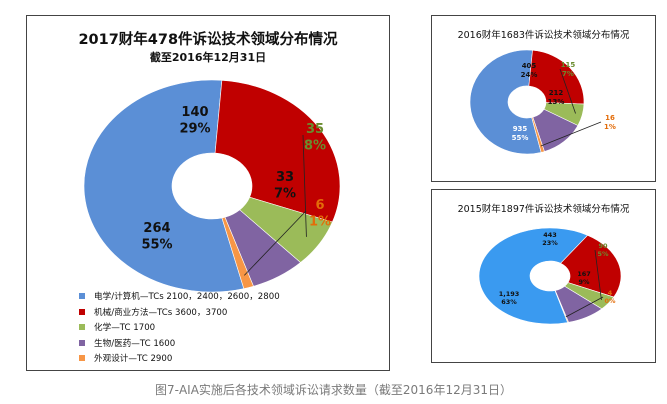 Image resolution: width=667 pixels, height=404 pixels. I want to click on legend-label-electrical: 电学/计算机—TCs 2100，2400，2600，2800, so click(187, 297).